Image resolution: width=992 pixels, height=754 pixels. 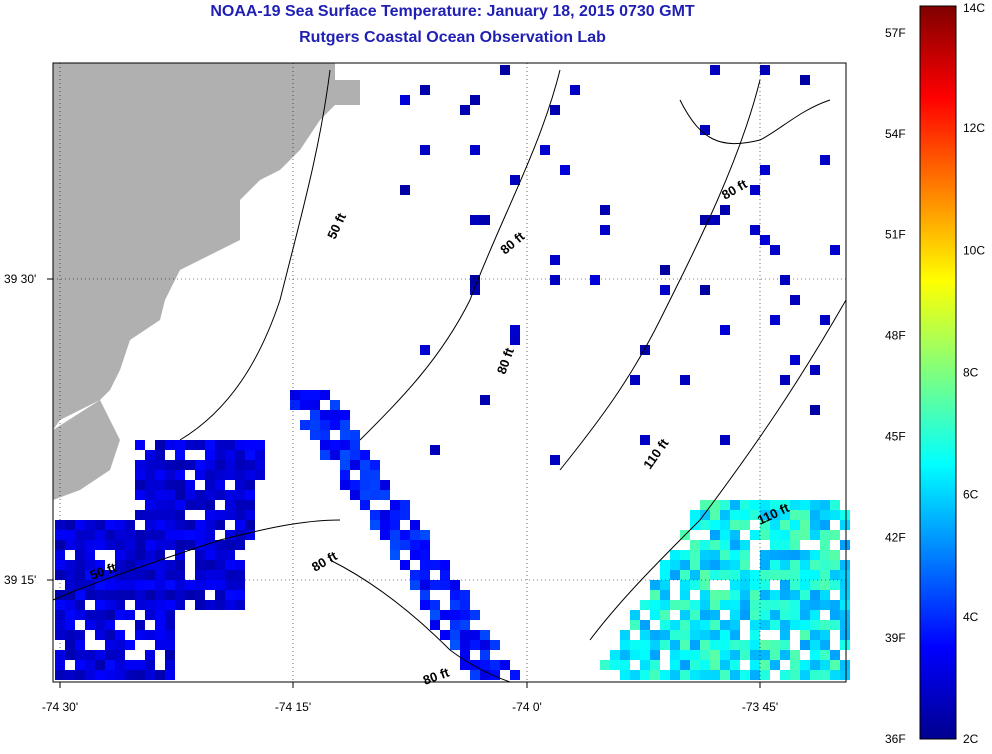 What do you see at coordinates (895, 739) in the screenshot?
I see `colorbar-fahrenheit-label: 36F` at bounding box center [895, 739].